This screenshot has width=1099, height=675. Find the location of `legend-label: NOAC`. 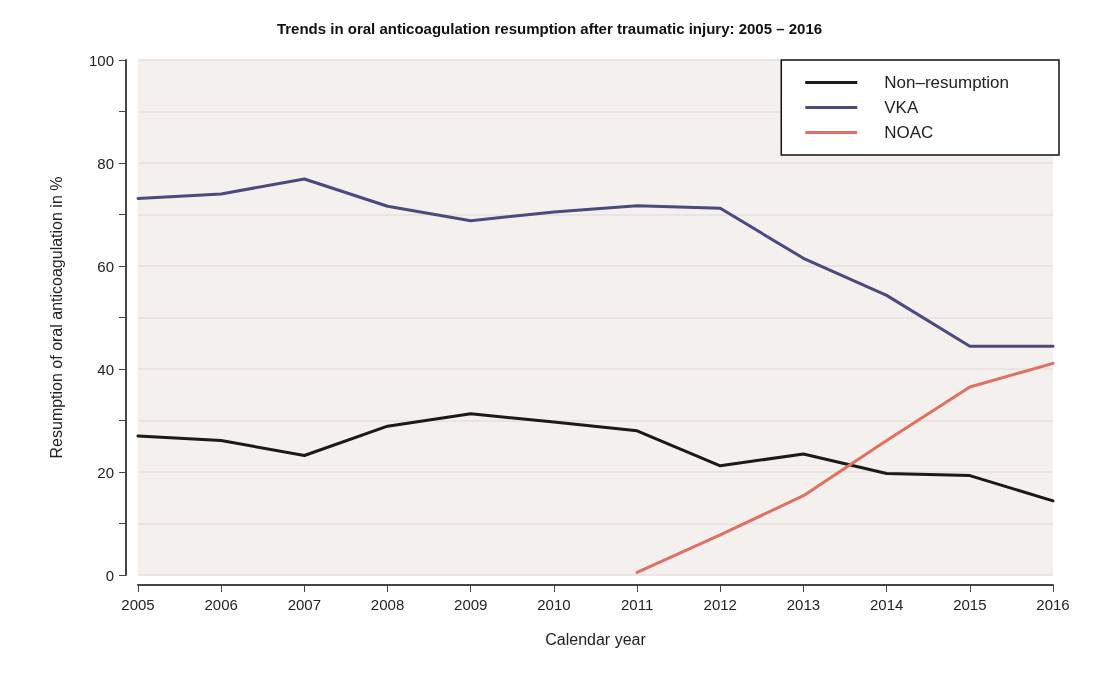

legend-label: NOAC is located at coordinates (909, 132).